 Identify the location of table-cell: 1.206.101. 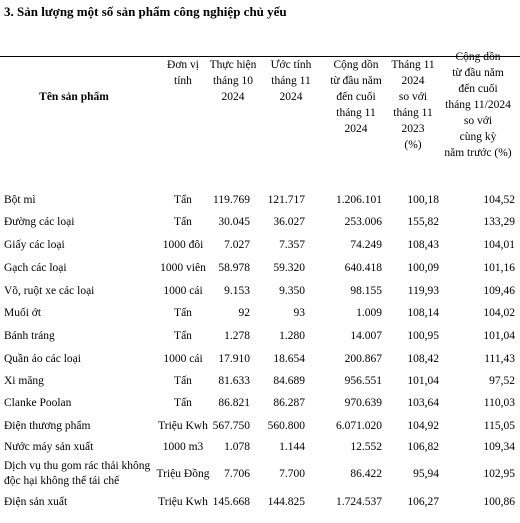
(359, 200).